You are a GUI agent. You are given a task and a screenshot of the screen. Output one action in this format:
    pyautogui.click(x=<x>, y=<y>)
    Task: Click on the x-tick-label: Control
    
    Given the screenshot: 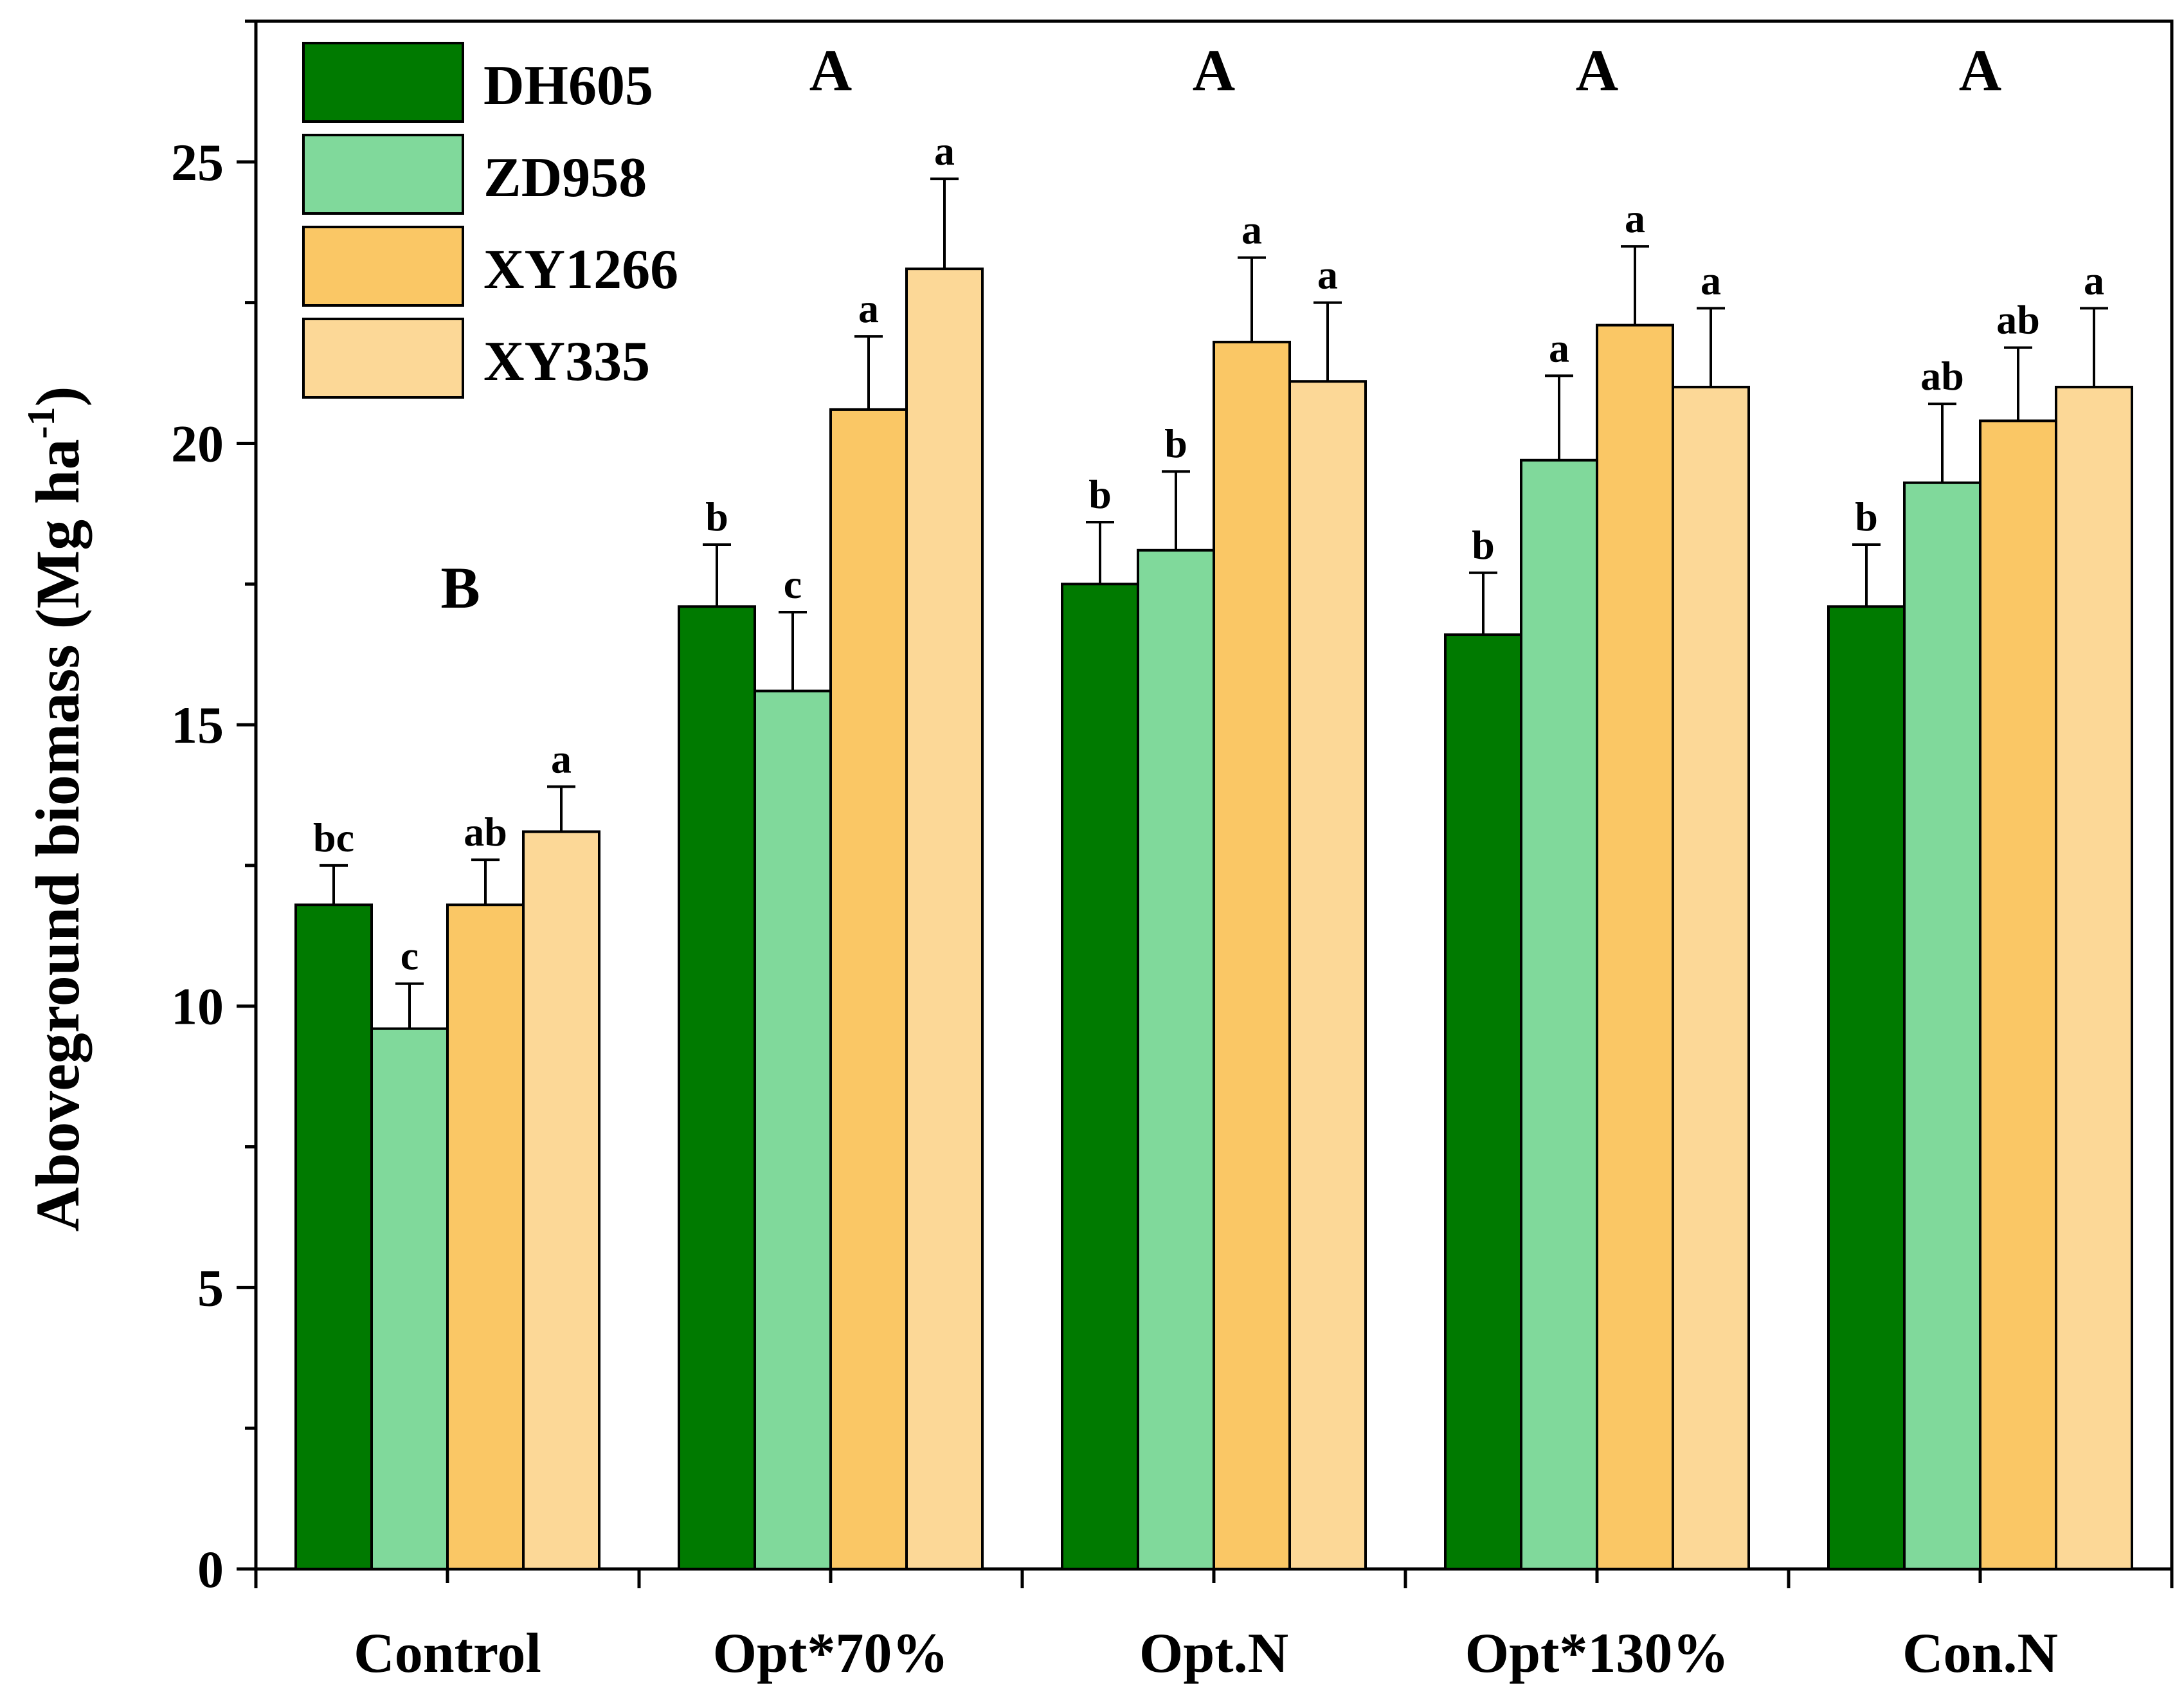 What is the action you would take?
    pyautogui.click(x=448, y=1654)
    